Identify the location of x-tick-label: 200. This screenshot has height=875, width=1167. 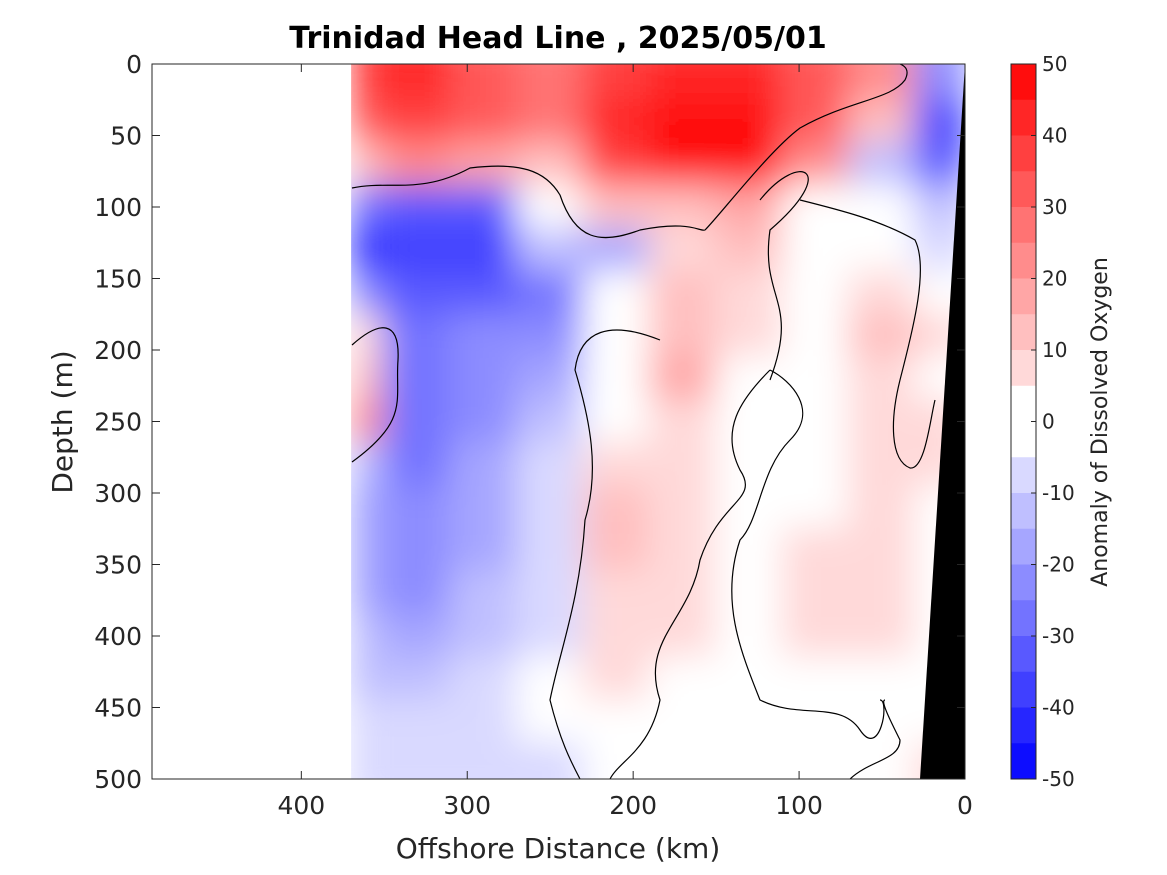
(633, 805).